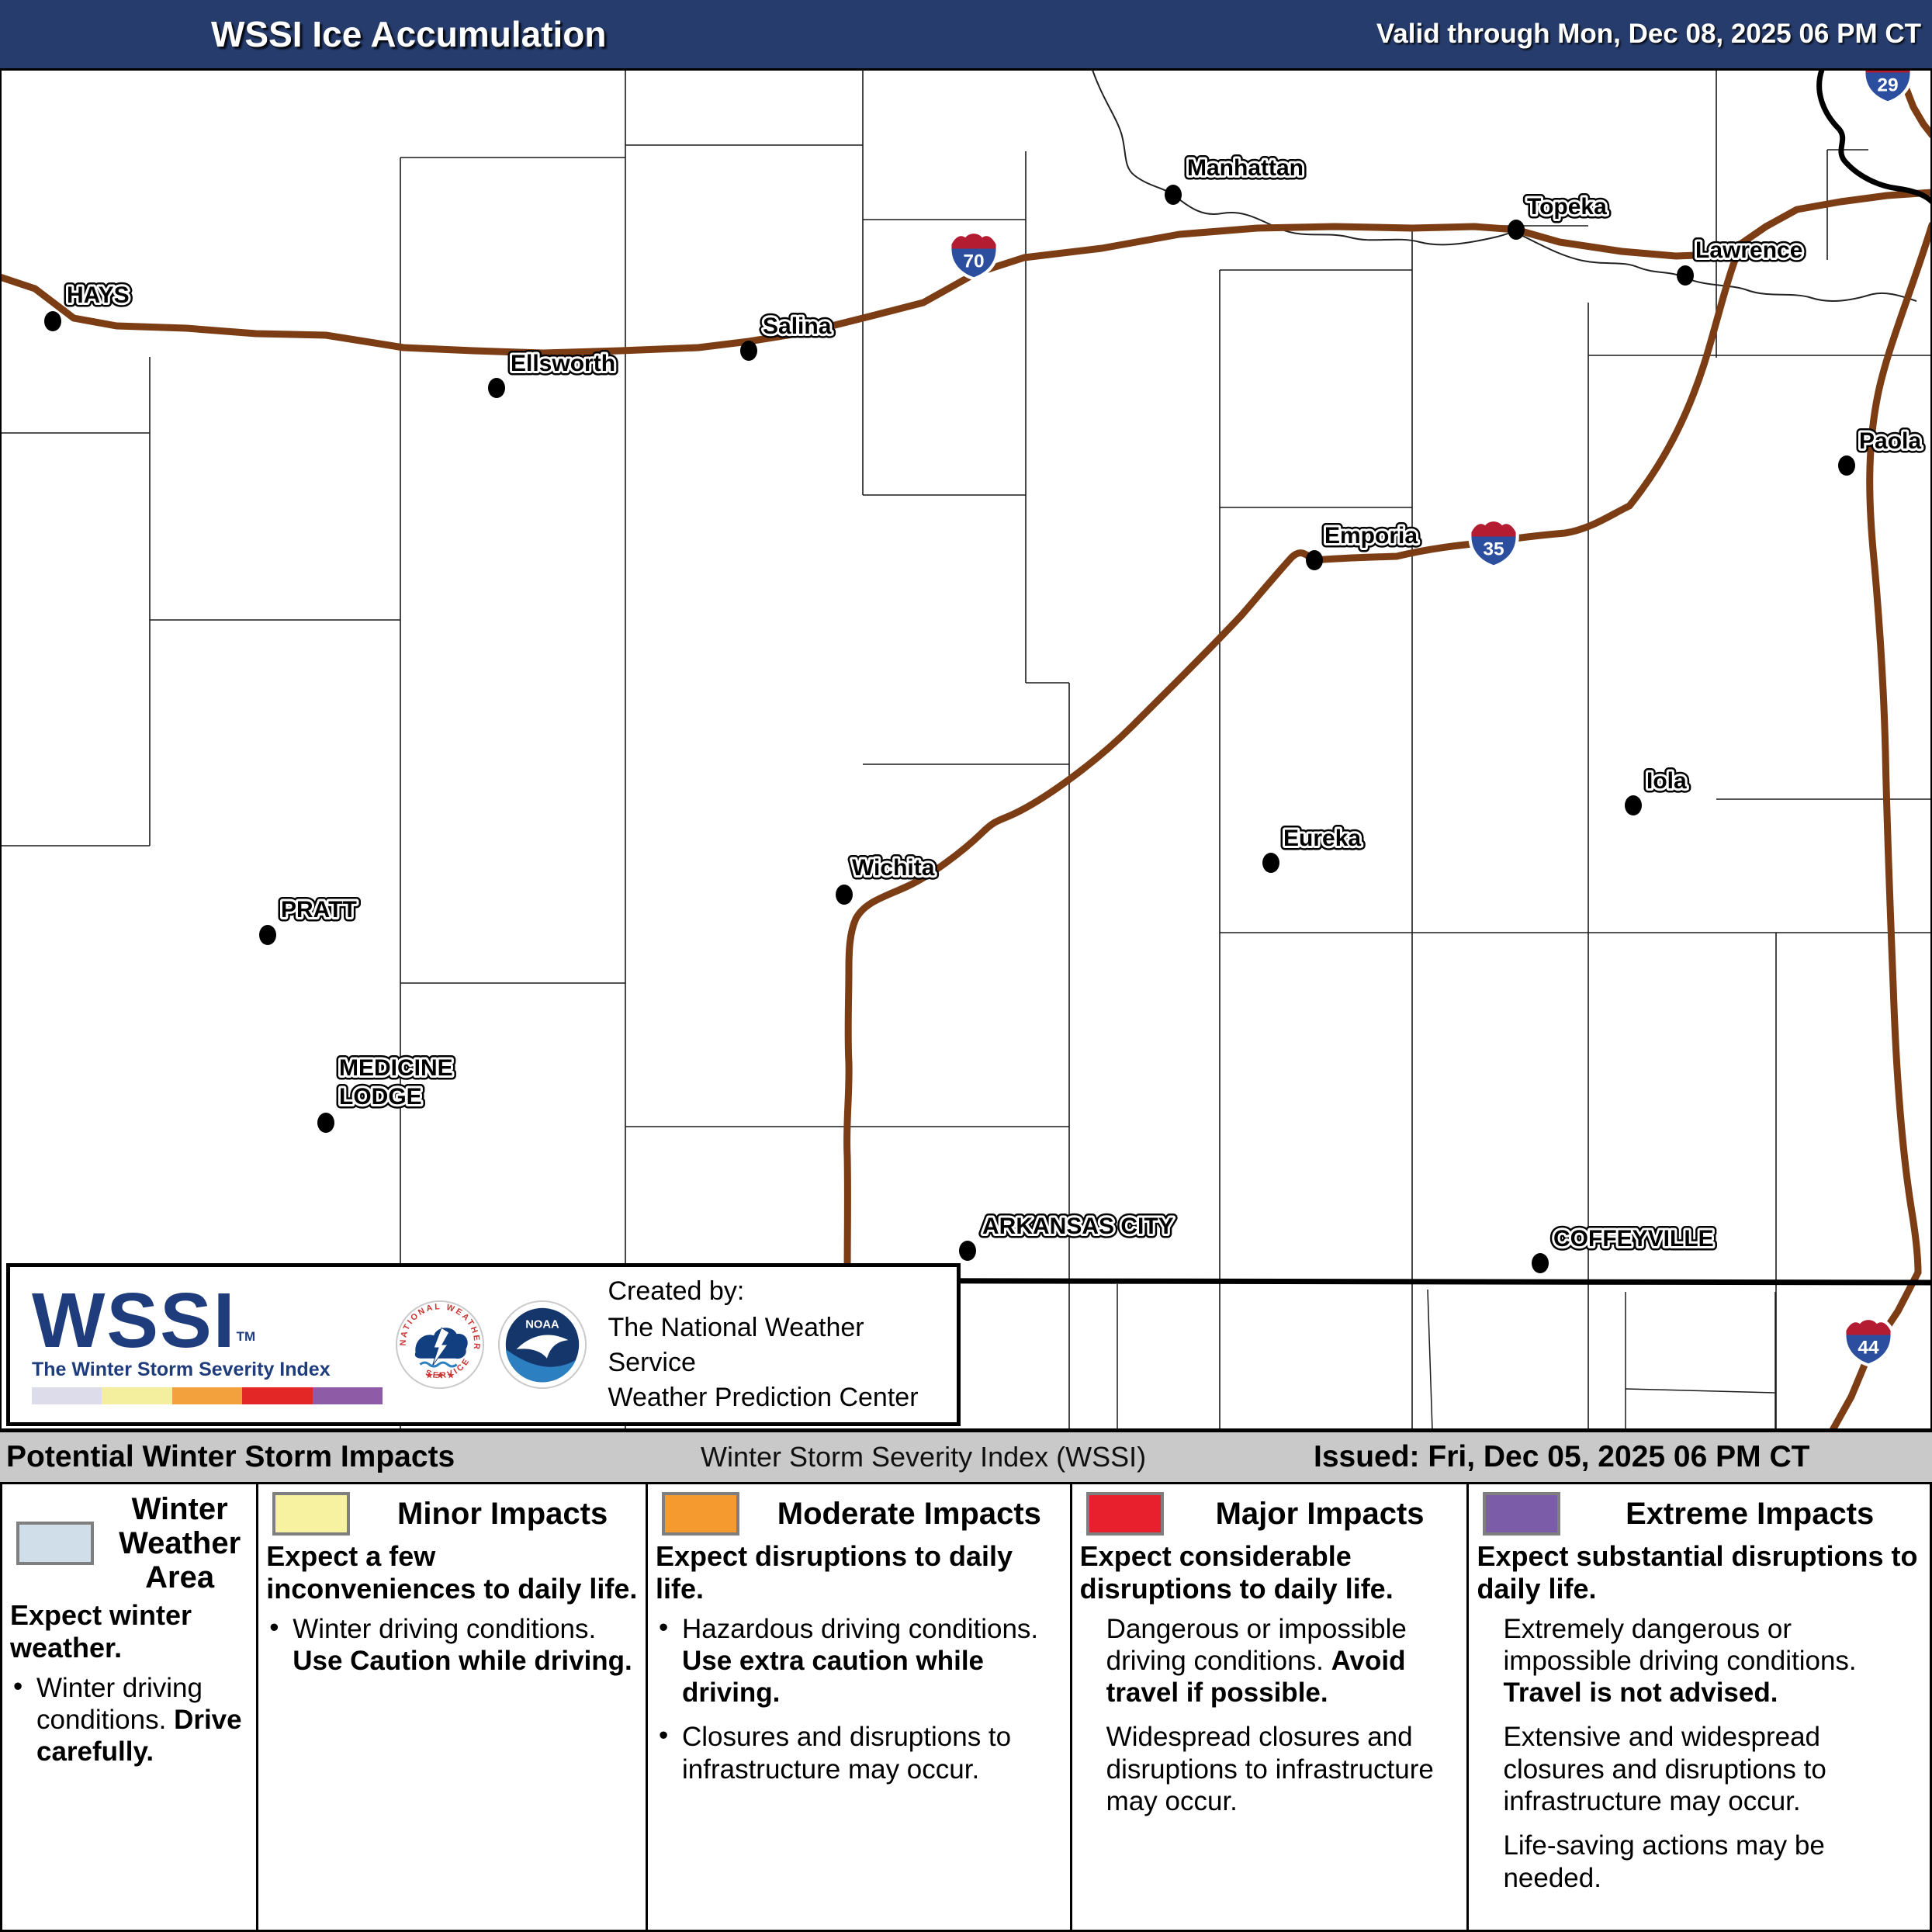 The height and width of the screenshot is (1932, 1932). What do you see at coordinates (181, 1369) in the screenshot?
I see `wssi-tagline: The Winter Storm Severity Index` at bounding box center [181, 1369].